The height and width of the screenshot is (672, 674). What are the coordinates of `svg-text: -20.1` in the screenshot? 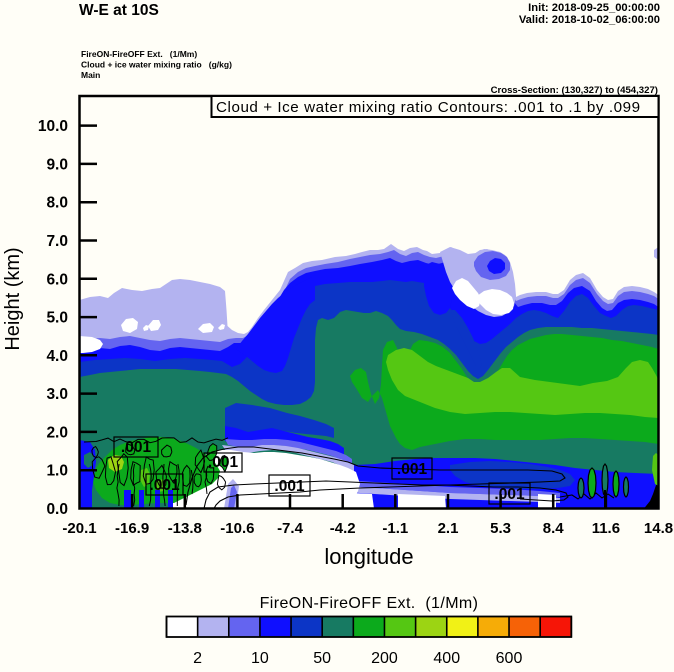 It's located at (79, 528).